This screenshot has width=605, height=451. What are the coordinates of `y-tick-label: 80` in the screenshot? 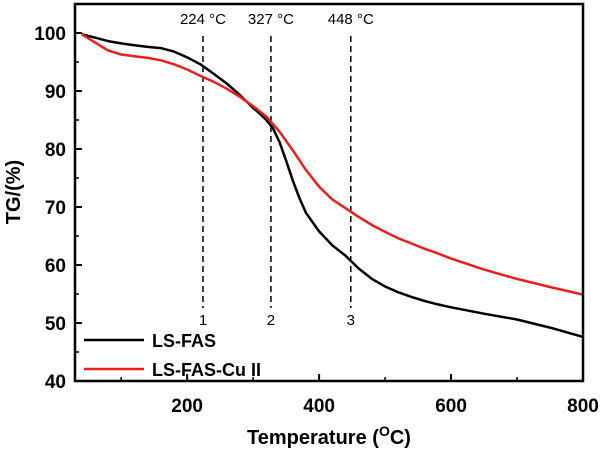 It's located at (55, 150).